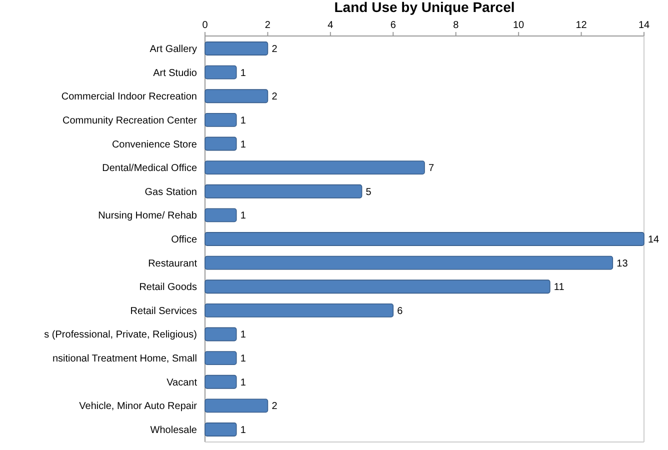 This screenshot has height=450, width=668. I want to click on chart-title: Land Use by Unique Parcel, so click(424, 7).